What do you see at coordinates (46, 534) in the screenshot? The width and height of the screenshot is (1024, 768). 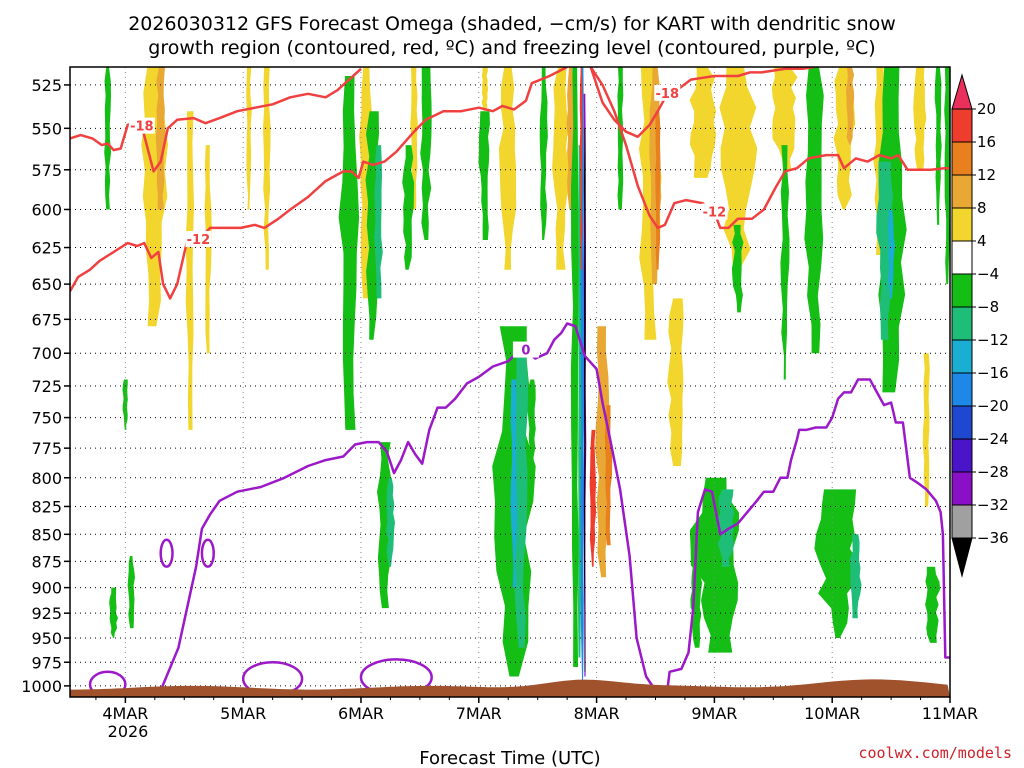 I see `y-tick-label: 850` at bounding box center [46, 534].